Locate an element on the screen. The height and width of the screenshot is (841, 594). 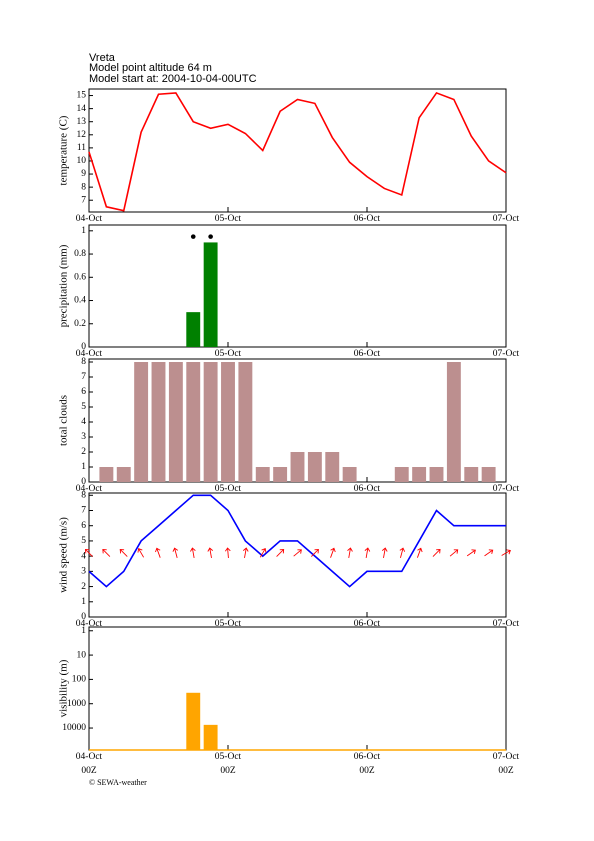
y-tick-label: 0.8 is located at coordinates (80, 254).